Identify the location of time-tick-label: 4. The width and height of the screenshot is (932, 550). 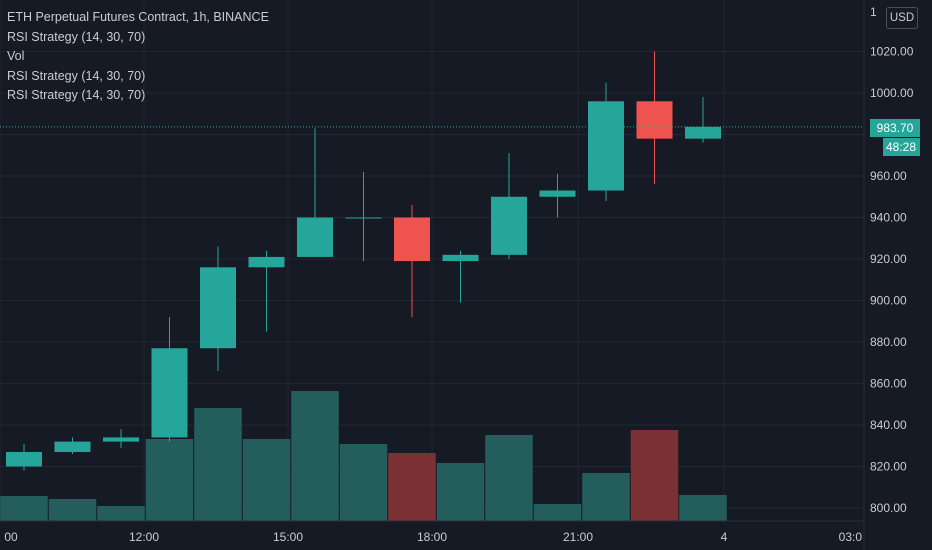
(724, 537).